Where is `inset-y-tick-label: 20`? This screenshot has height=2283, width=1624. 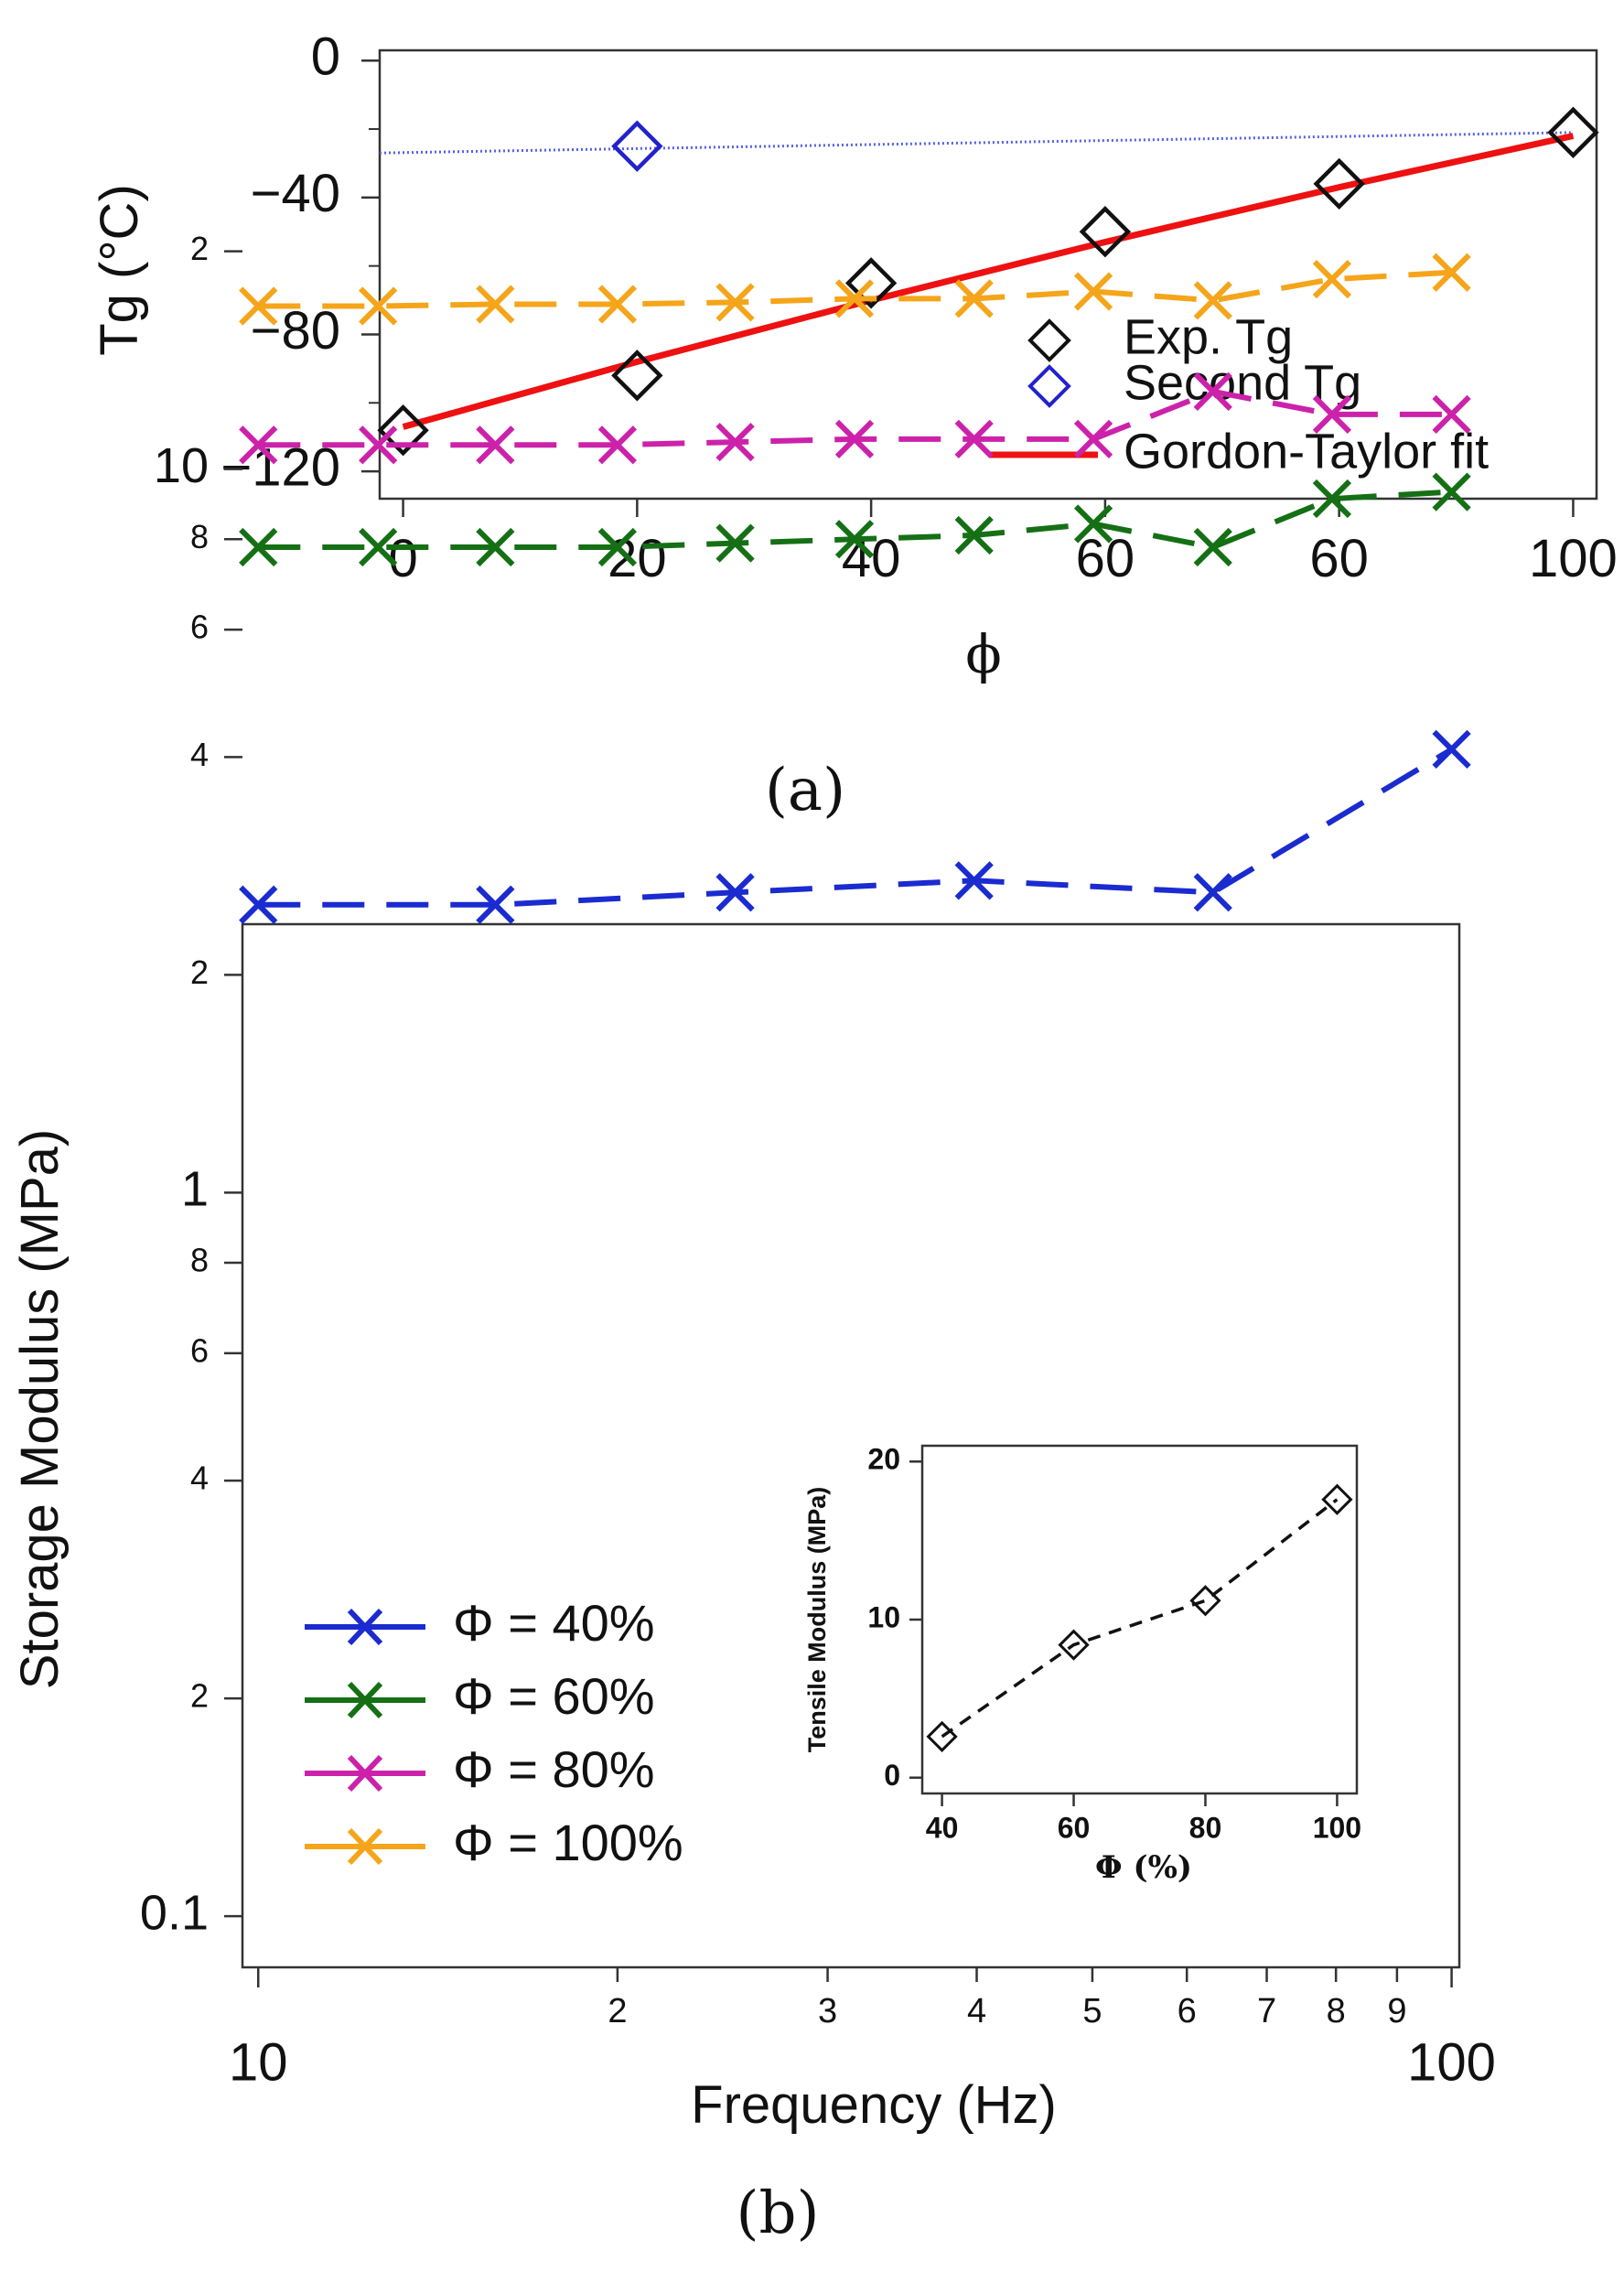 inset-y-tick-label: 20 is located at coordinates (883, 1460).